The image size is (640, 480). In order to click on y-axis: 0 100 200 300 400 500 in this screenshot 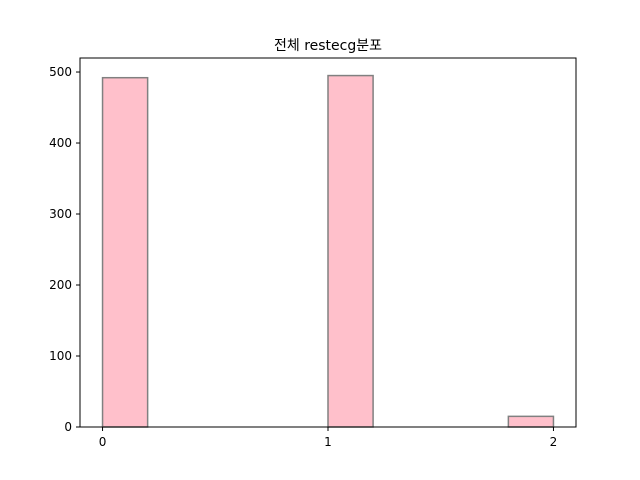, I will do `click(64, 249)`.